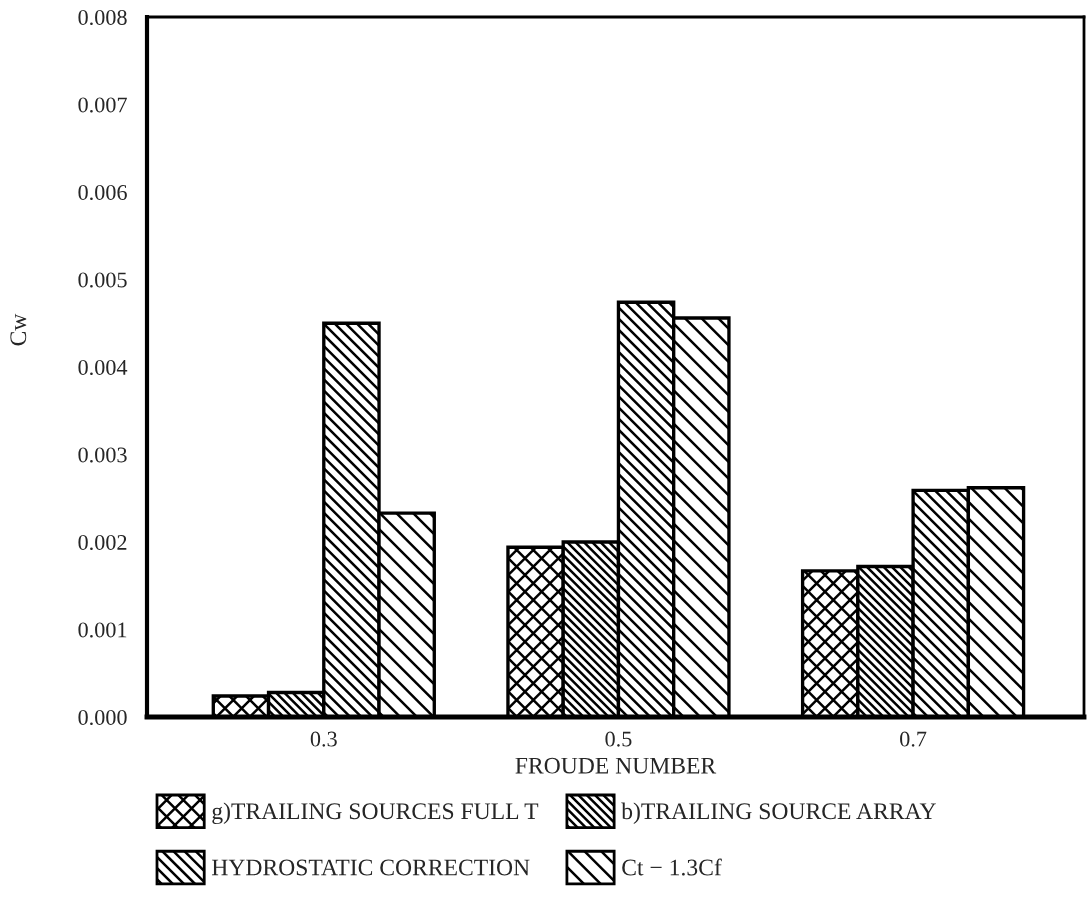  What do you see at coordinates (102, 105) in the screenshot?
I see `y-tick-label: 0.007` at bounding box center [102, 105].